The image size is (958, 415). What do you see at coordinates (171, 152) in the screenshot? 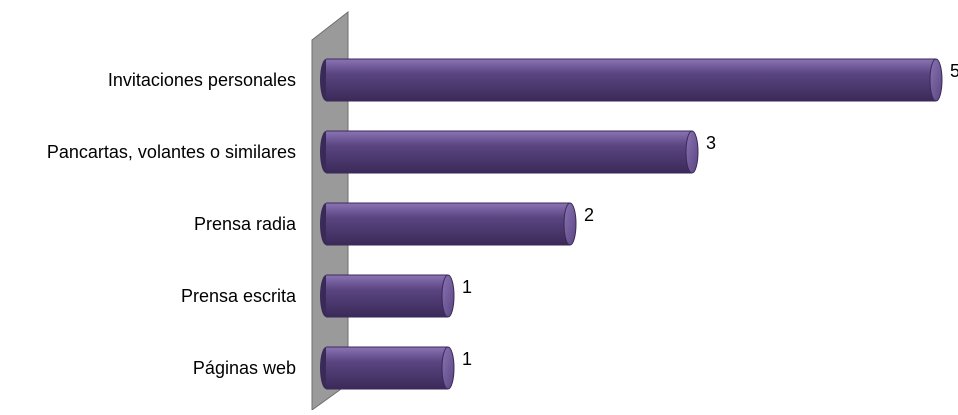
I see `category-label: Pancartas, volantes o similares` at bounding box center [171, 152].